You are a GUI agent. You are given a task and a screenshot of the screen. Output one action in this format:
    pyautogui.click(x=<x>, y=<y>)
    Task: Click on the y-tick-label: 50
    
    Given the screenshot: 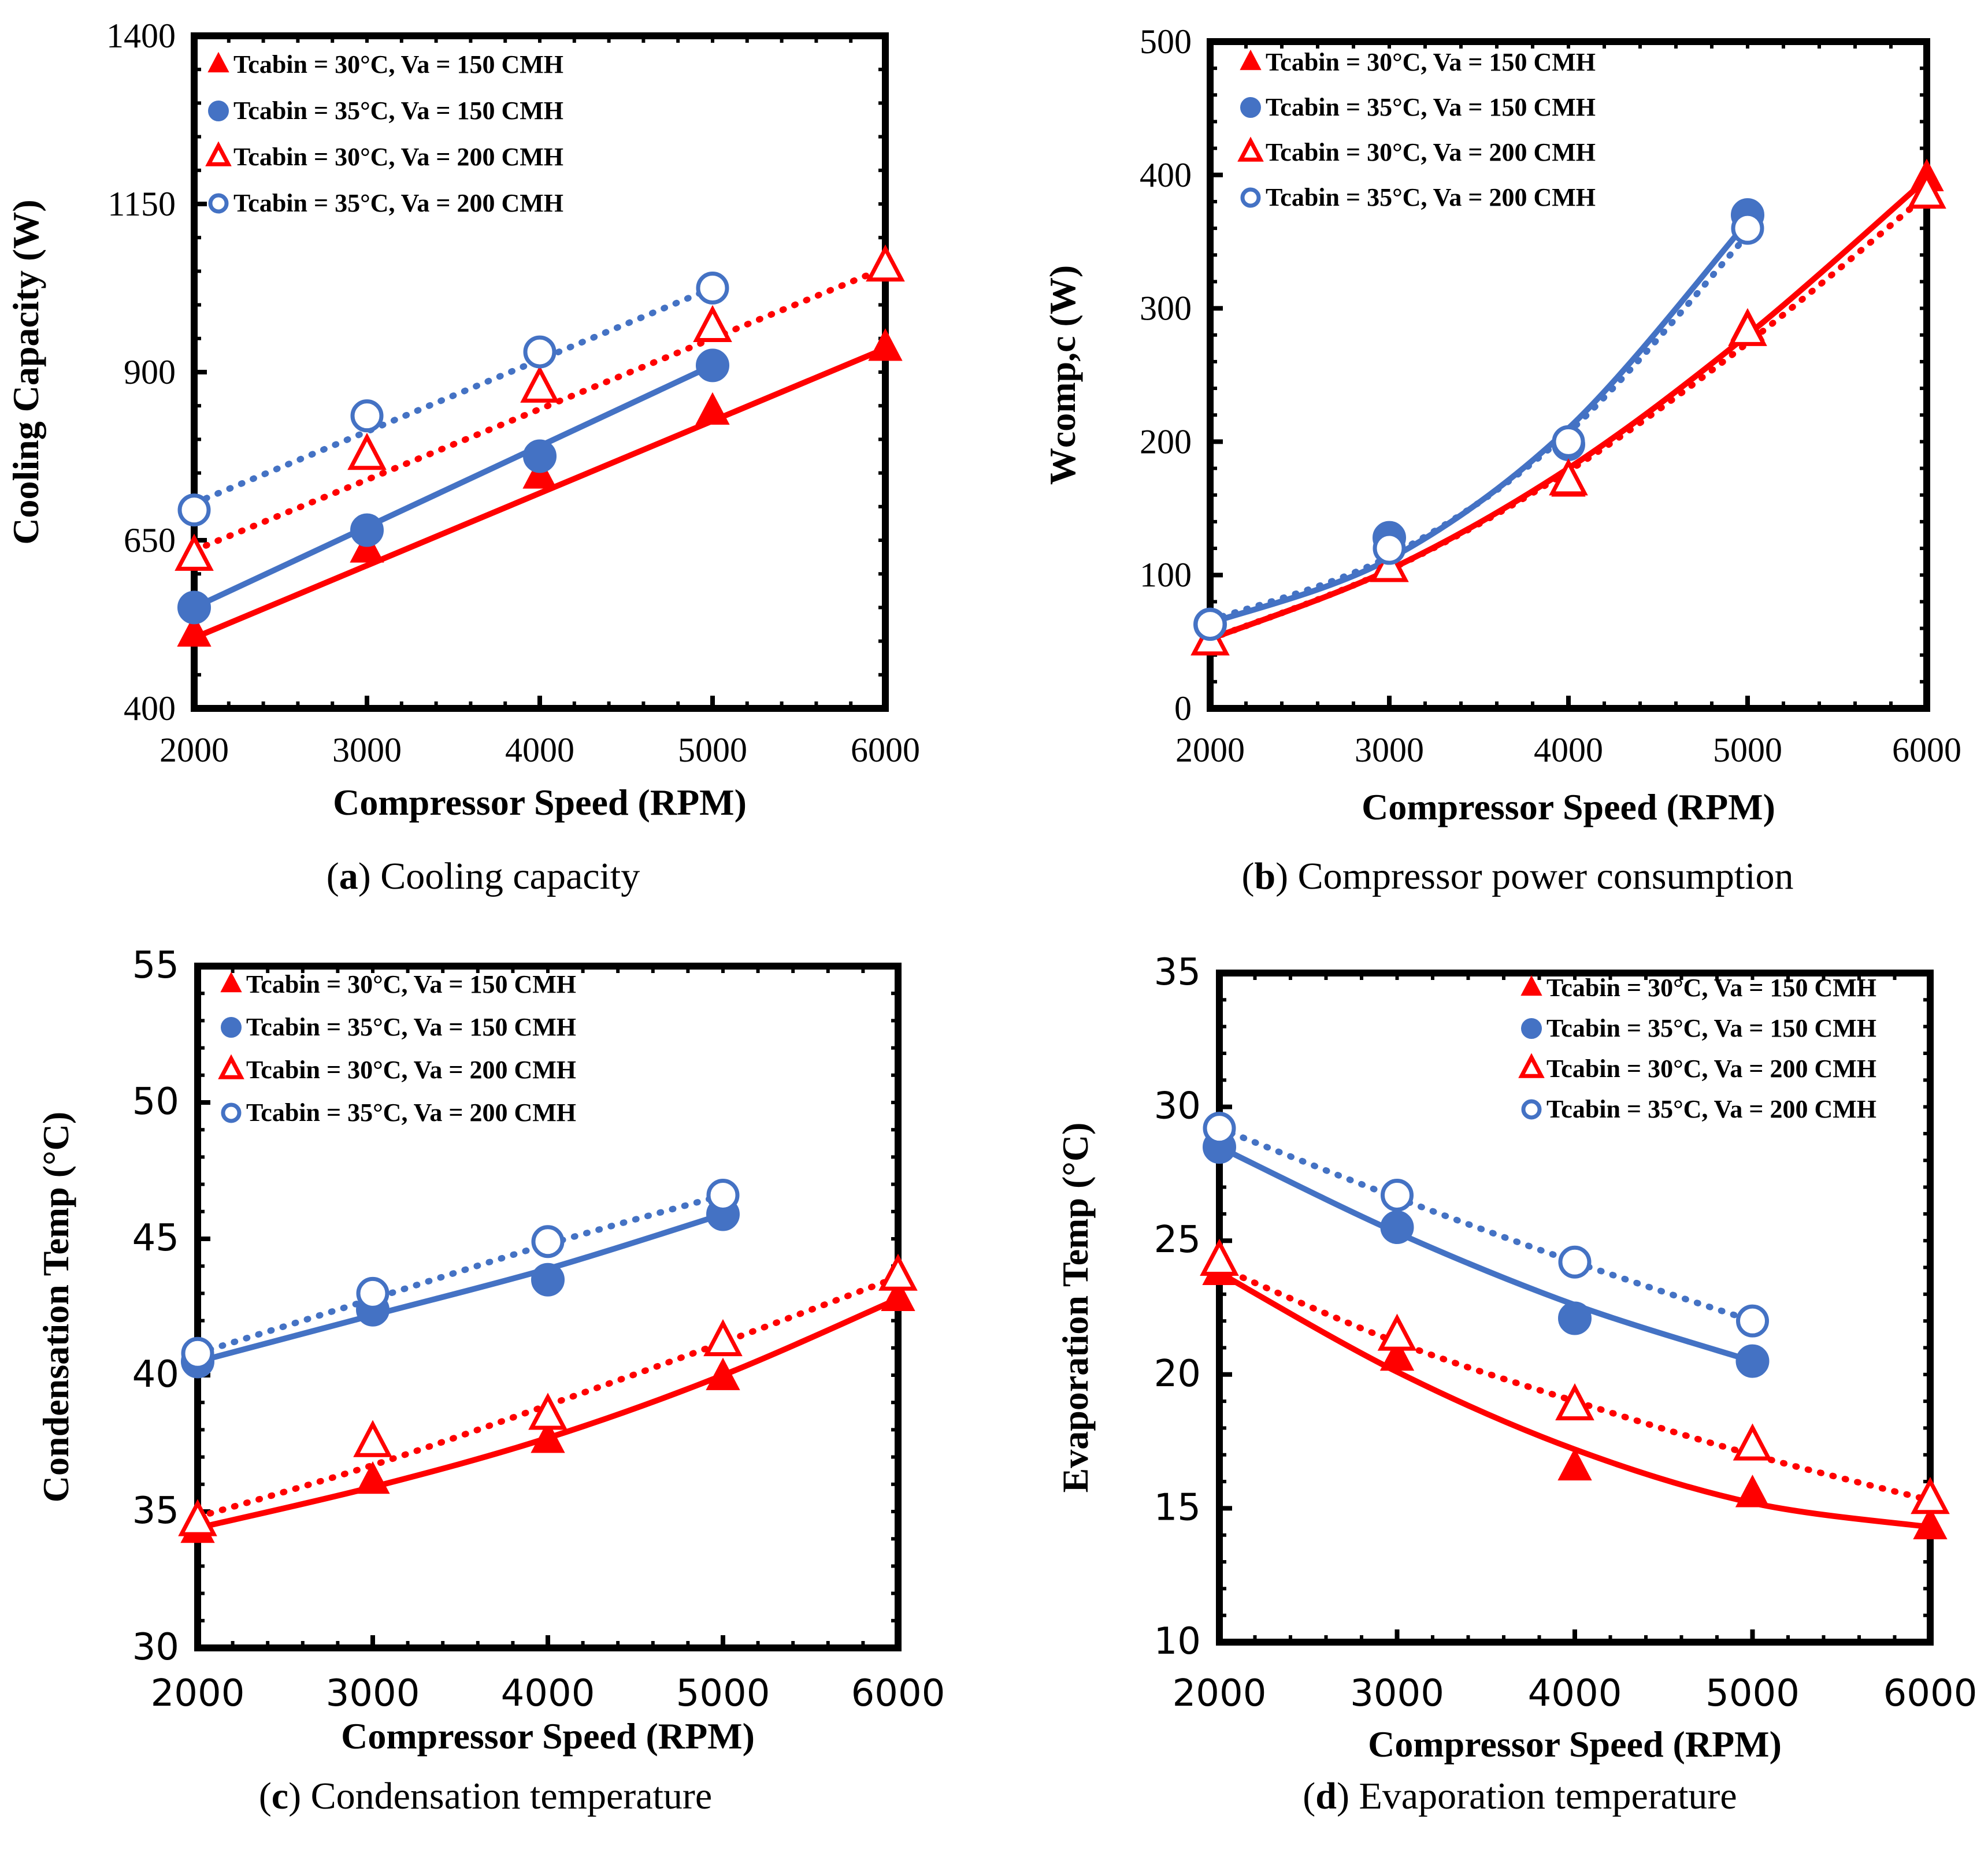 What is the action you would take?
    pyautogui.click(x=155, y=1102)
    